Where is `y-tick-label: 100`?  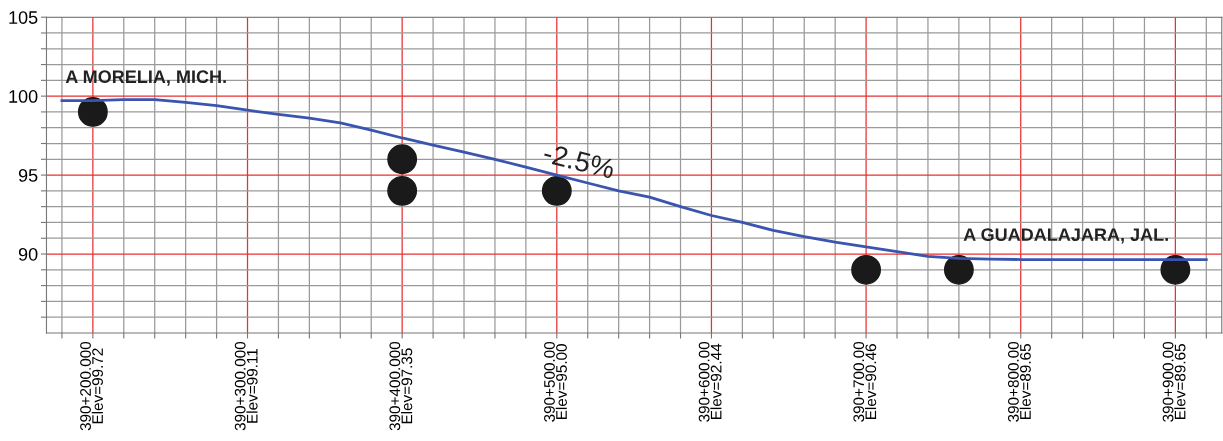
y-tick-label: 100 is located at coordinates (23, 96).